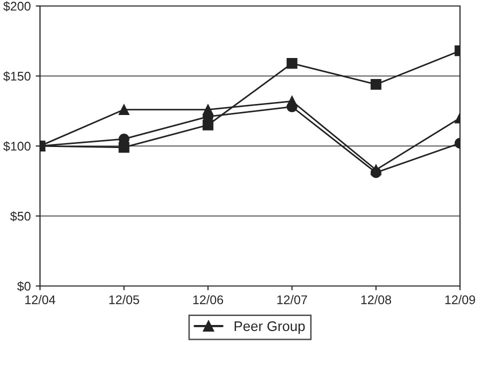 This screenshot has height=381, width=480. What do you see at coordinates (208, 299) in the screenshot?
I see `x-tick-label: 12/06` at bounding box center [208, 299].